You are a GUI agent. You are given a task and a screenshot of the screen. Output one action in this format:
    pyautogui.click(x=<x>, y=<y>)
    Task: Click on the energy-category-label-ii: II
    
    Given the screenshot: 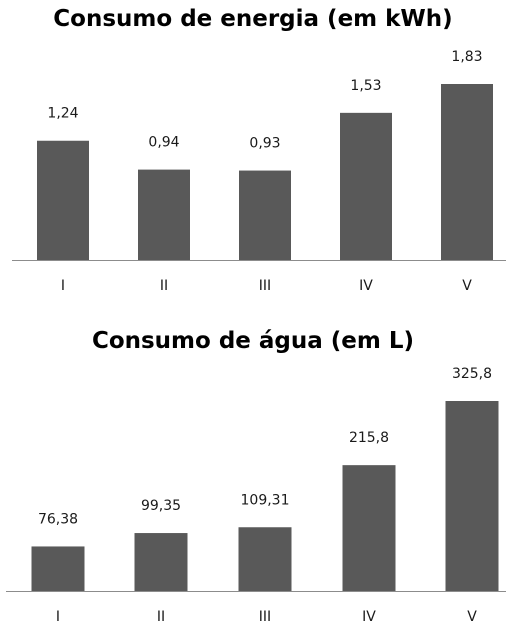 What is the action you would take?
    pyautogui.click(x=164, y=286)
    